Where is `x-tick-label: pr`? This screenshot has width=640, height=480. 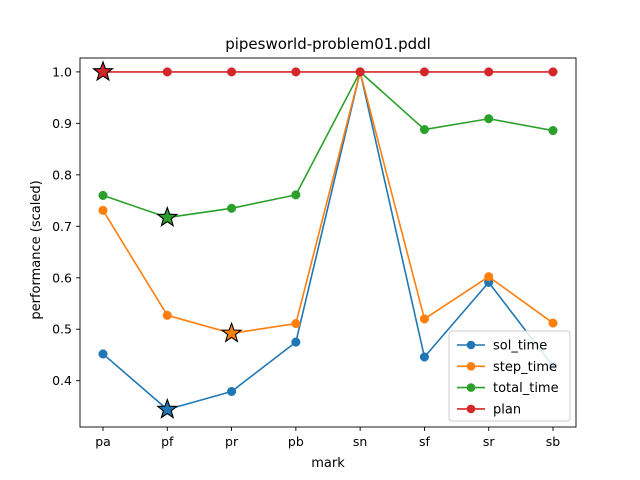
x-tick-label: pr is located at coordinates (232, 441).